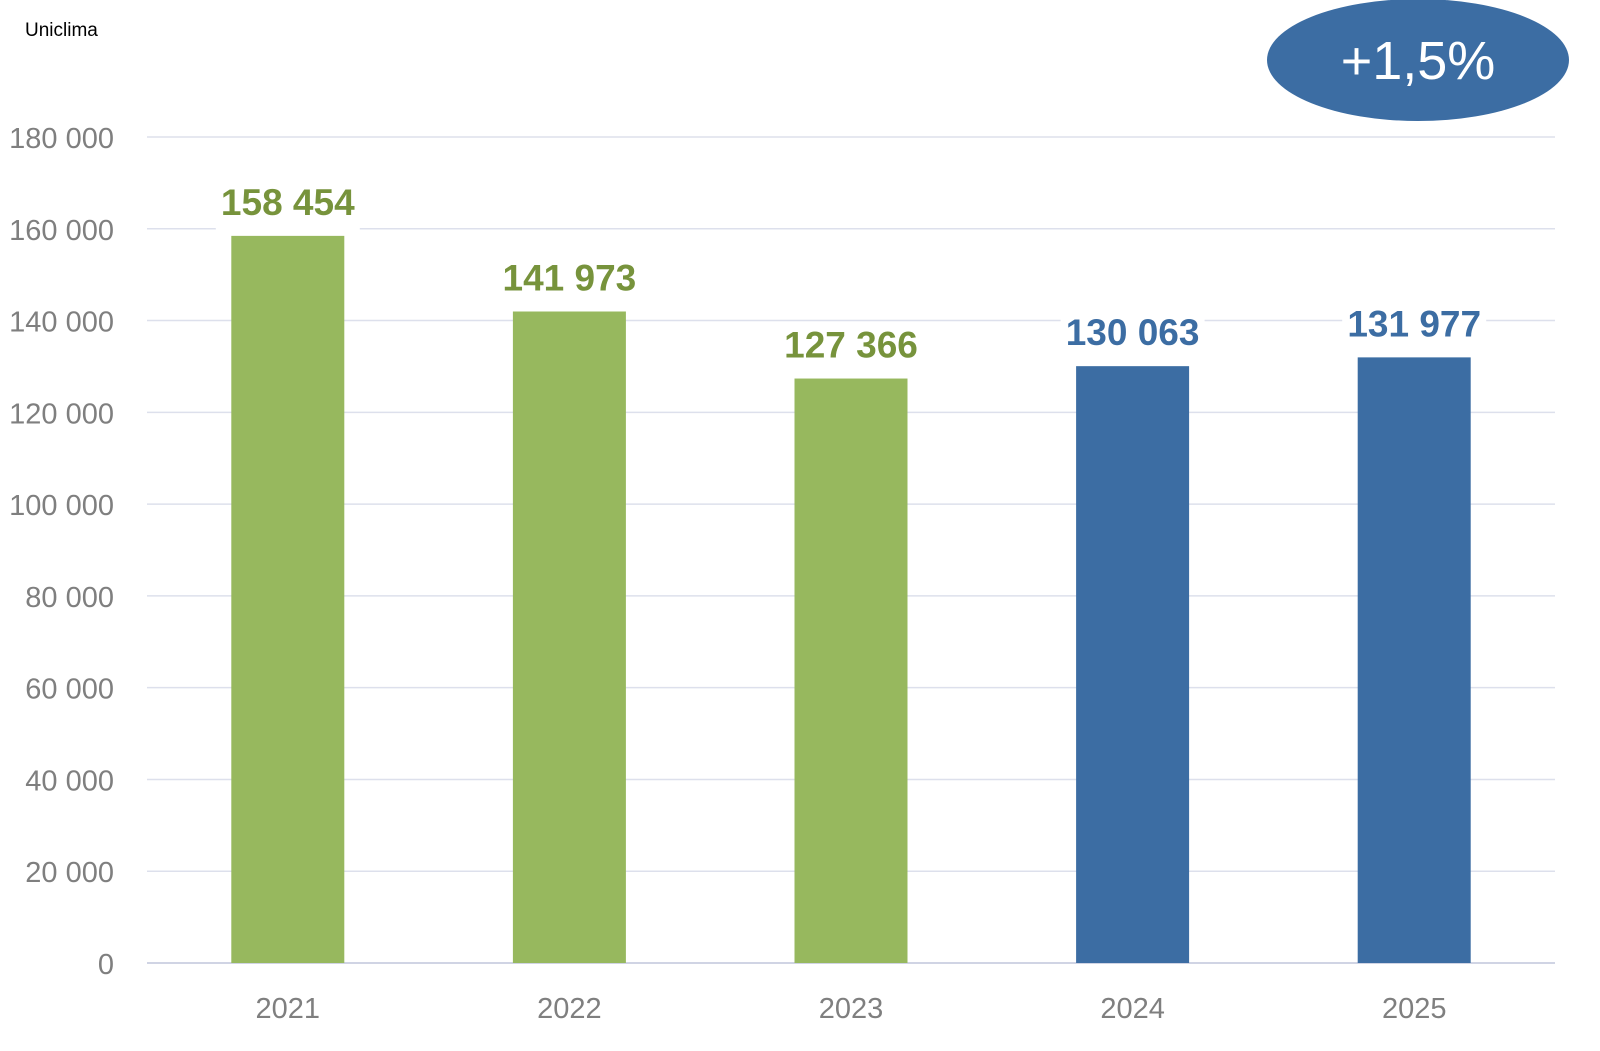  Describe the element at coordinates (1133, 664) in the screenshot. I see `bar-2024` at that location.